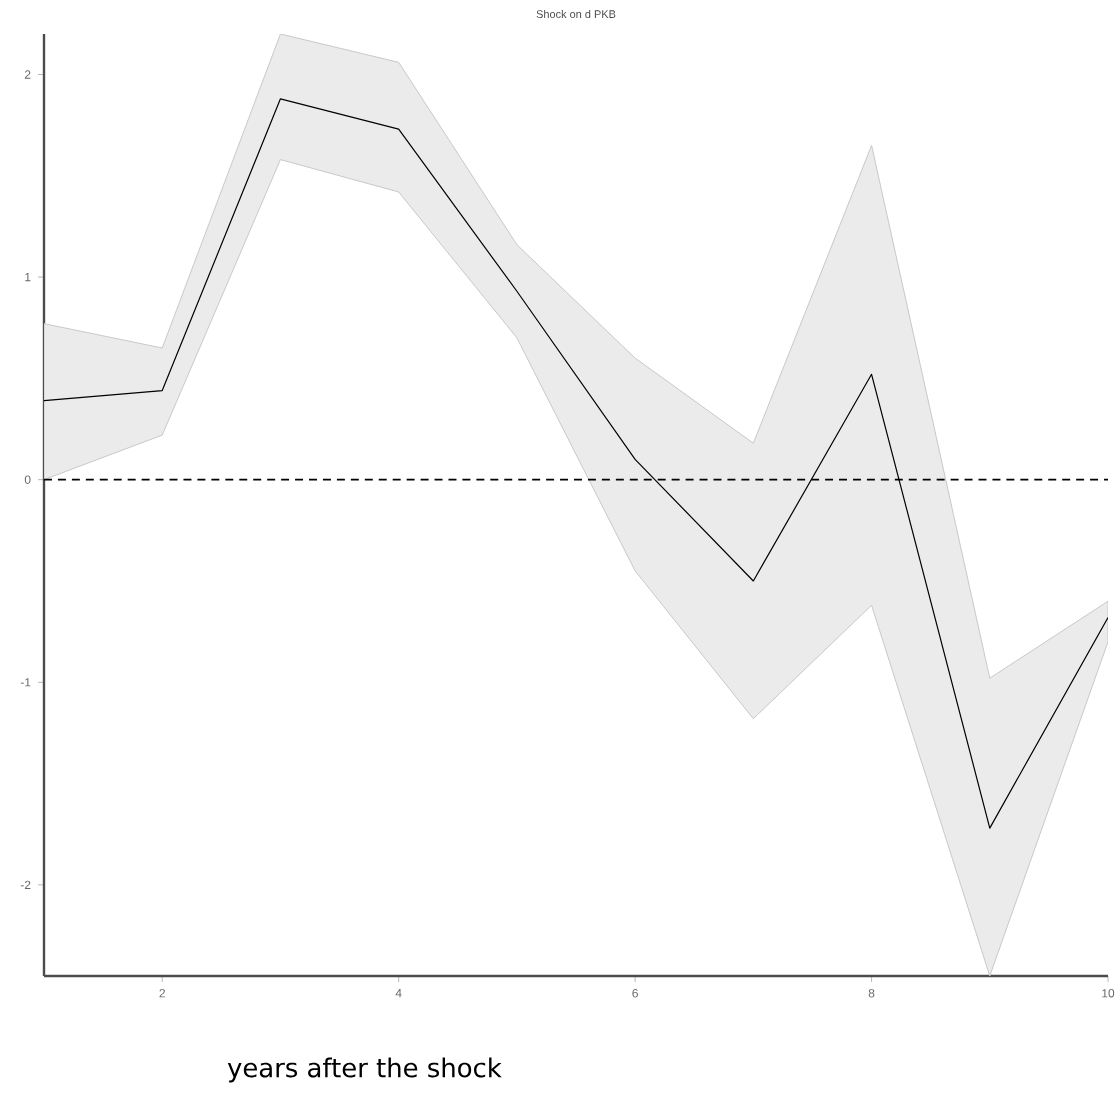  I want to click on x-axis-title: years after the shock, so click(364, 1070).